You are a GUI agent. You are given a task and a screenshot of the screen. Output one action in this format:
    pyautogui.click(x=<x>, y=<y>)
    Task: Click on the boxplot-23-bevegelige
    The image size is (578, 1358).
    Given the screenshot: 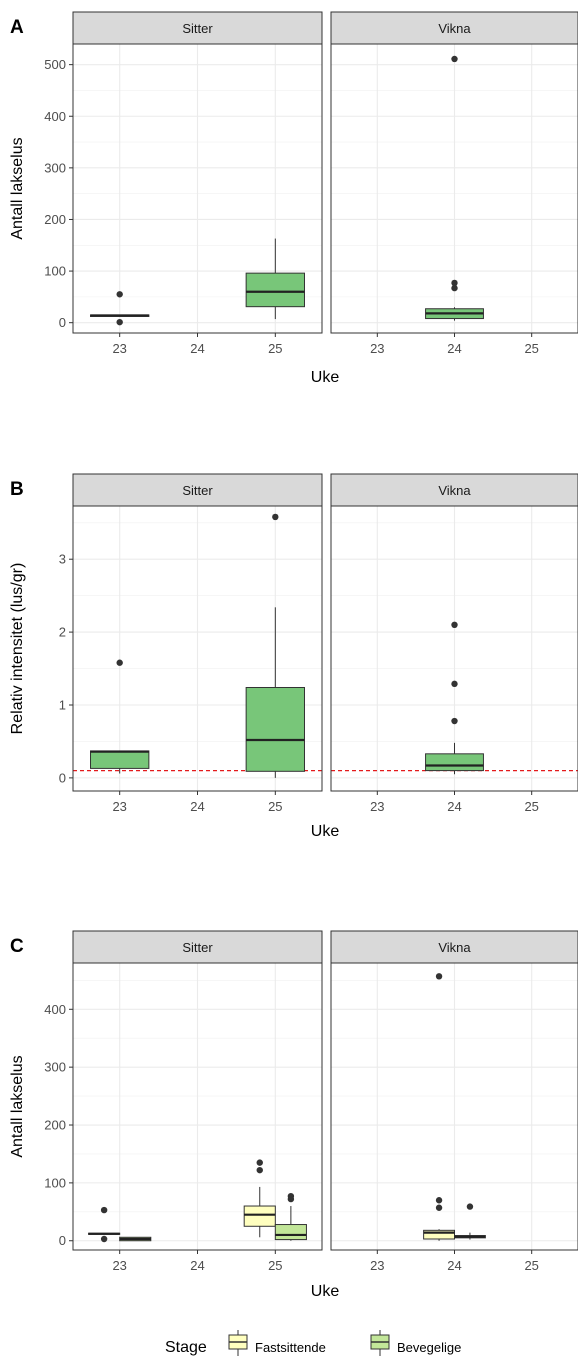 What is the action you would take?
    pyautogui.click(x=135, y=1239)
    